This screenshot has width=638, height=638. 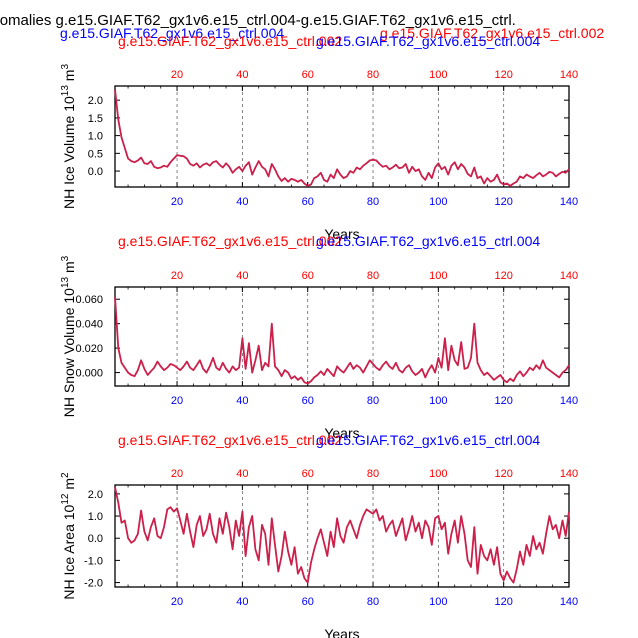 What do you see at coordinates (308, 75) in the screenshot?
I see `panel-1-top-tick-label-60: 60` at bounding box center [308, 75].